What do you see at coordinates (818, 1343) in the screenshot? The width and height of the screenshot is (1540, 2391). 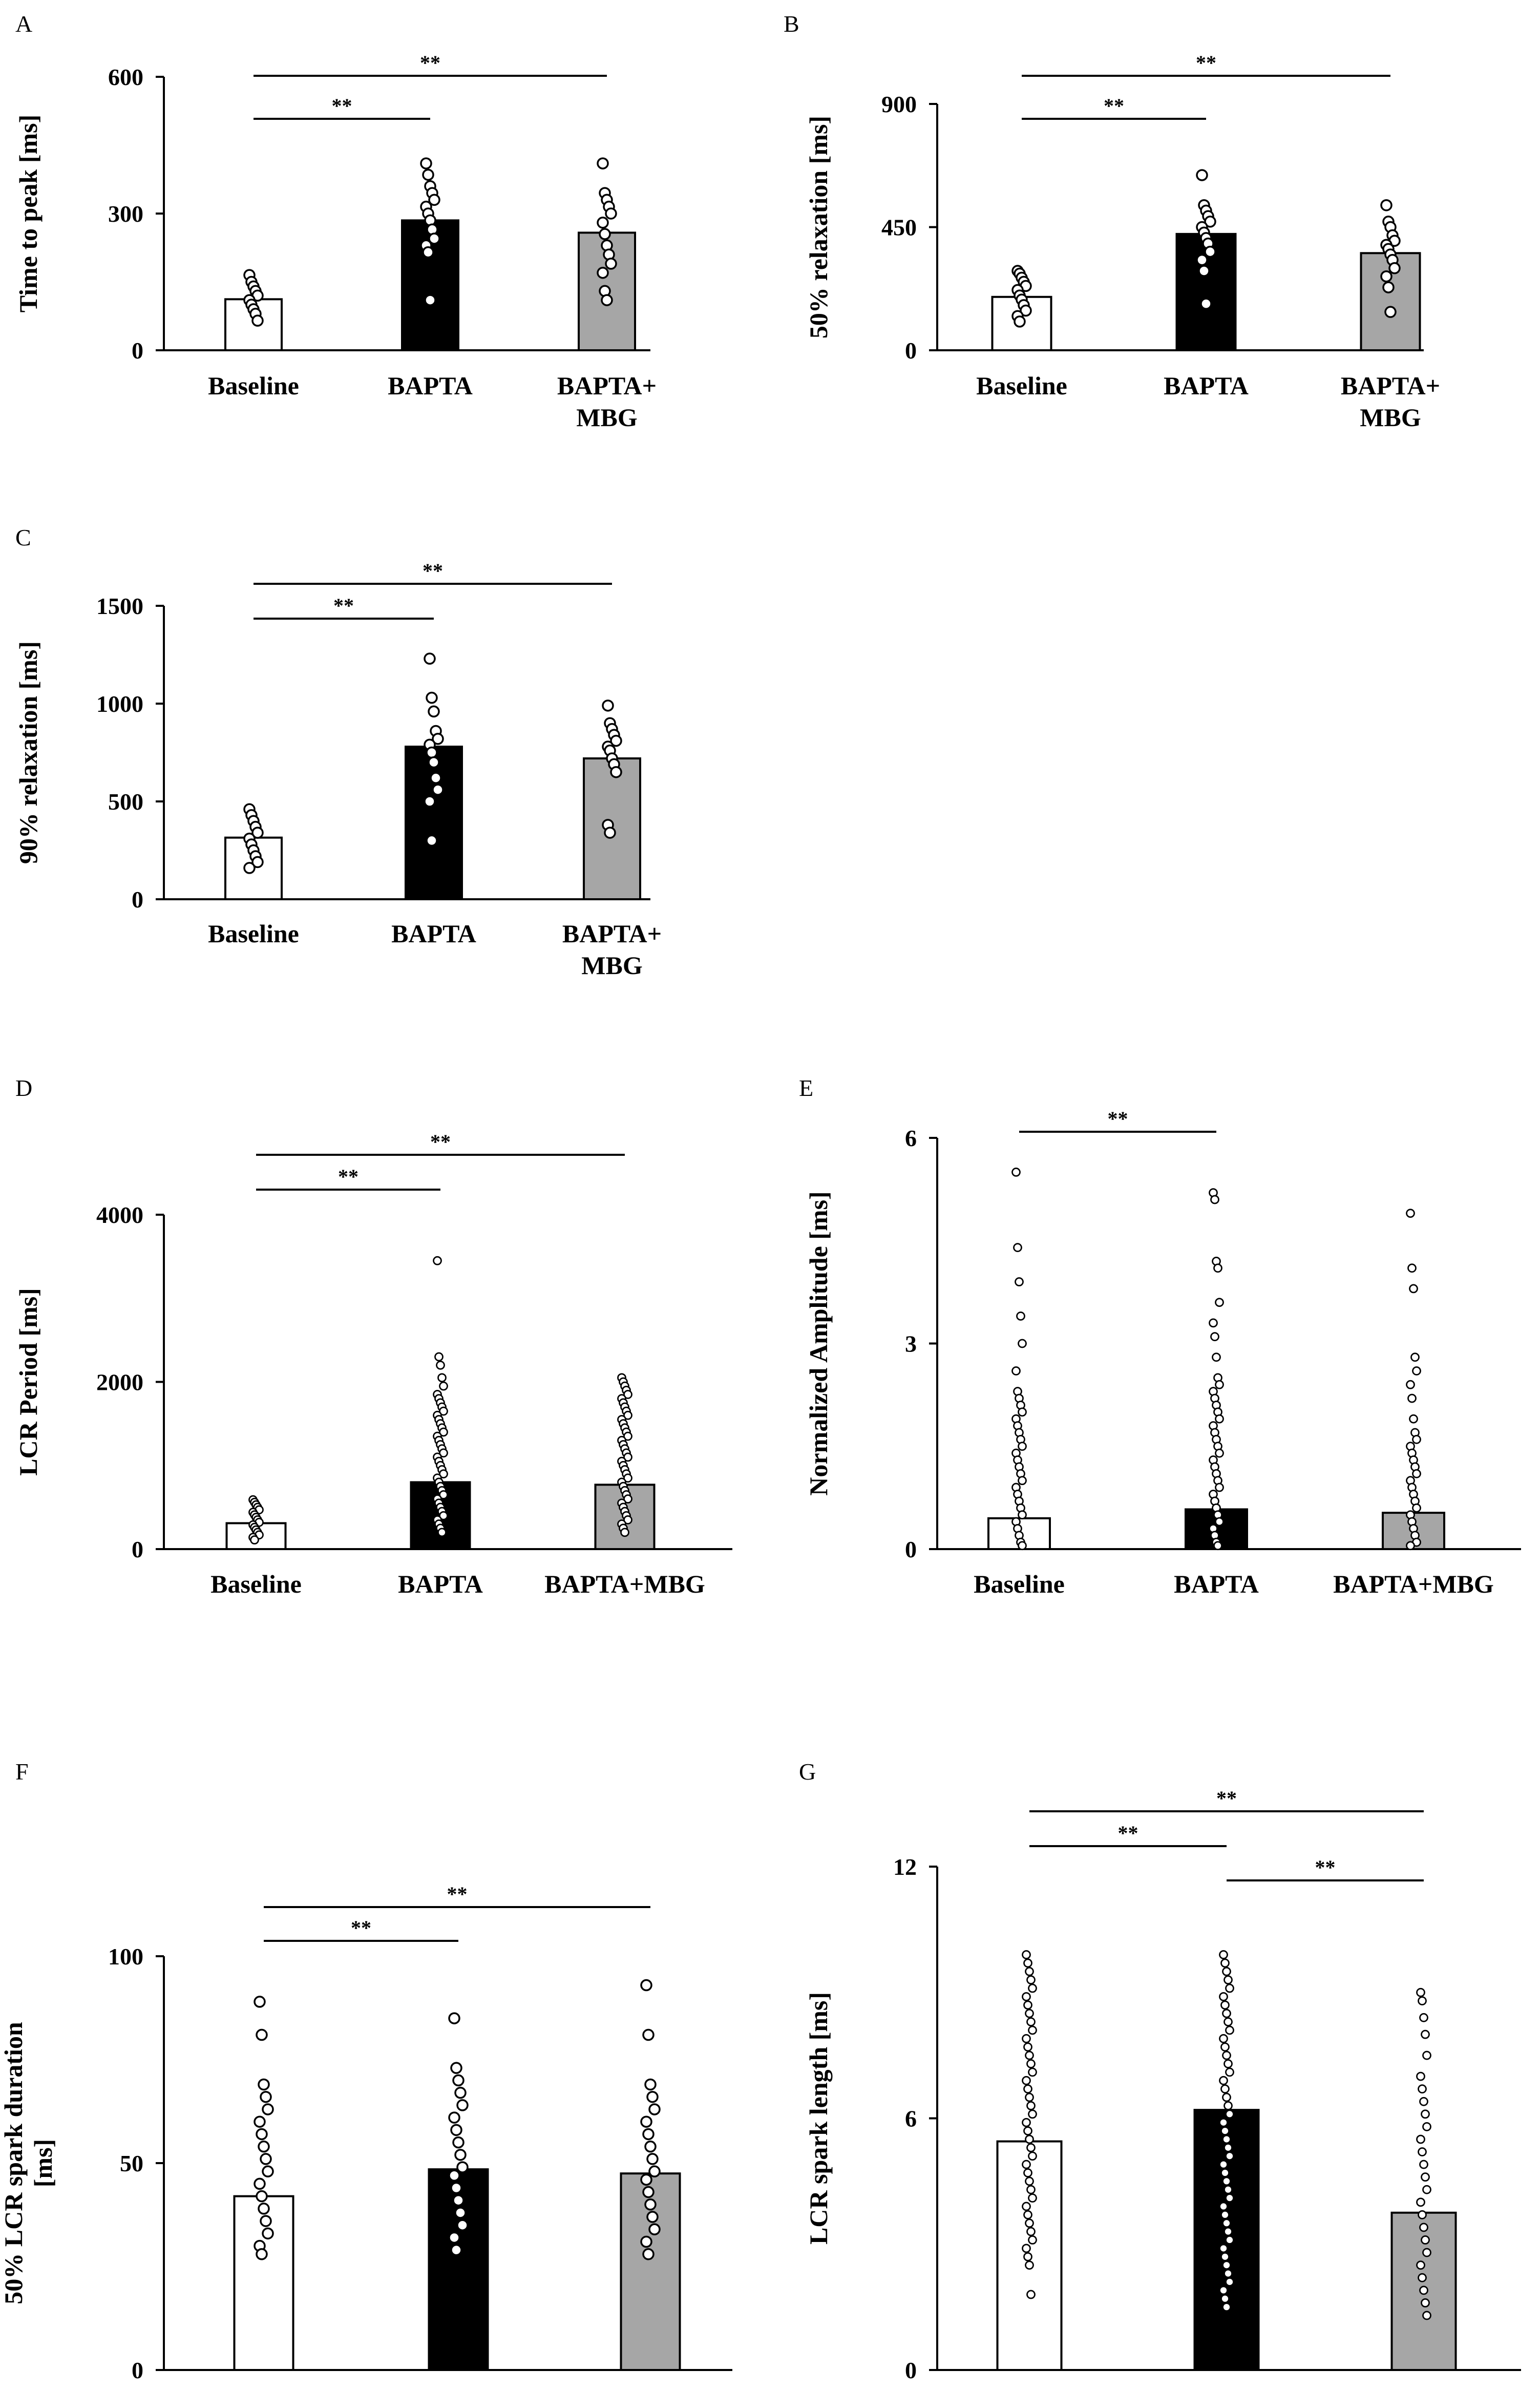 I see `panel-e-y-axis-title: Normalized Amplitude [ms]` at bounding box center [818, 1343].